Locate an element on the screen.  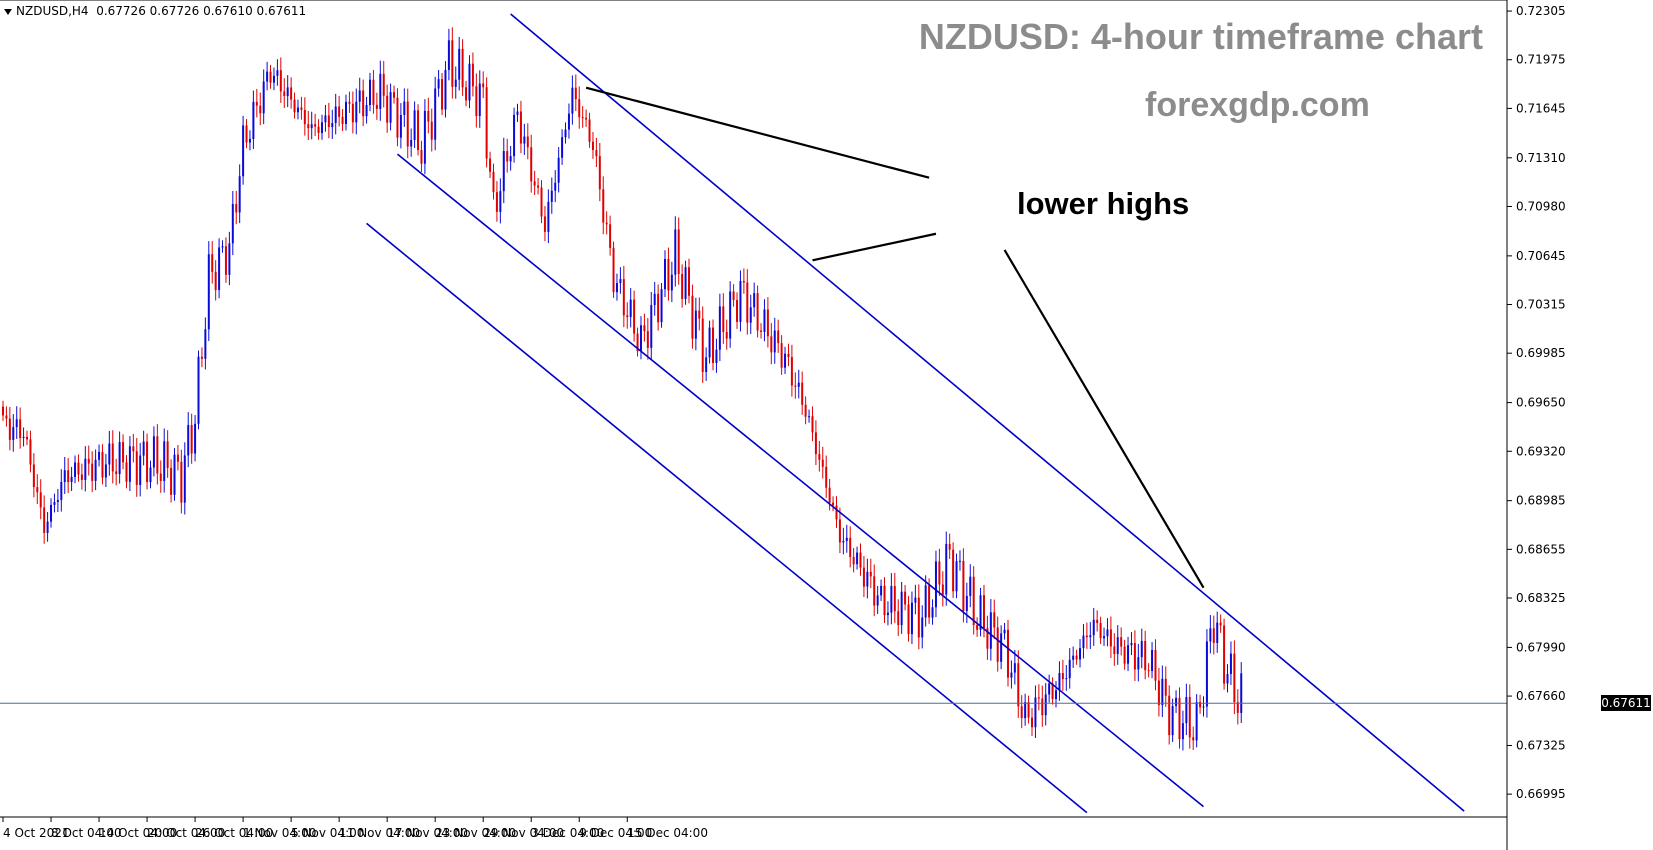
current-price-tag: 0.67611 is located at coordinates (1626, 703).